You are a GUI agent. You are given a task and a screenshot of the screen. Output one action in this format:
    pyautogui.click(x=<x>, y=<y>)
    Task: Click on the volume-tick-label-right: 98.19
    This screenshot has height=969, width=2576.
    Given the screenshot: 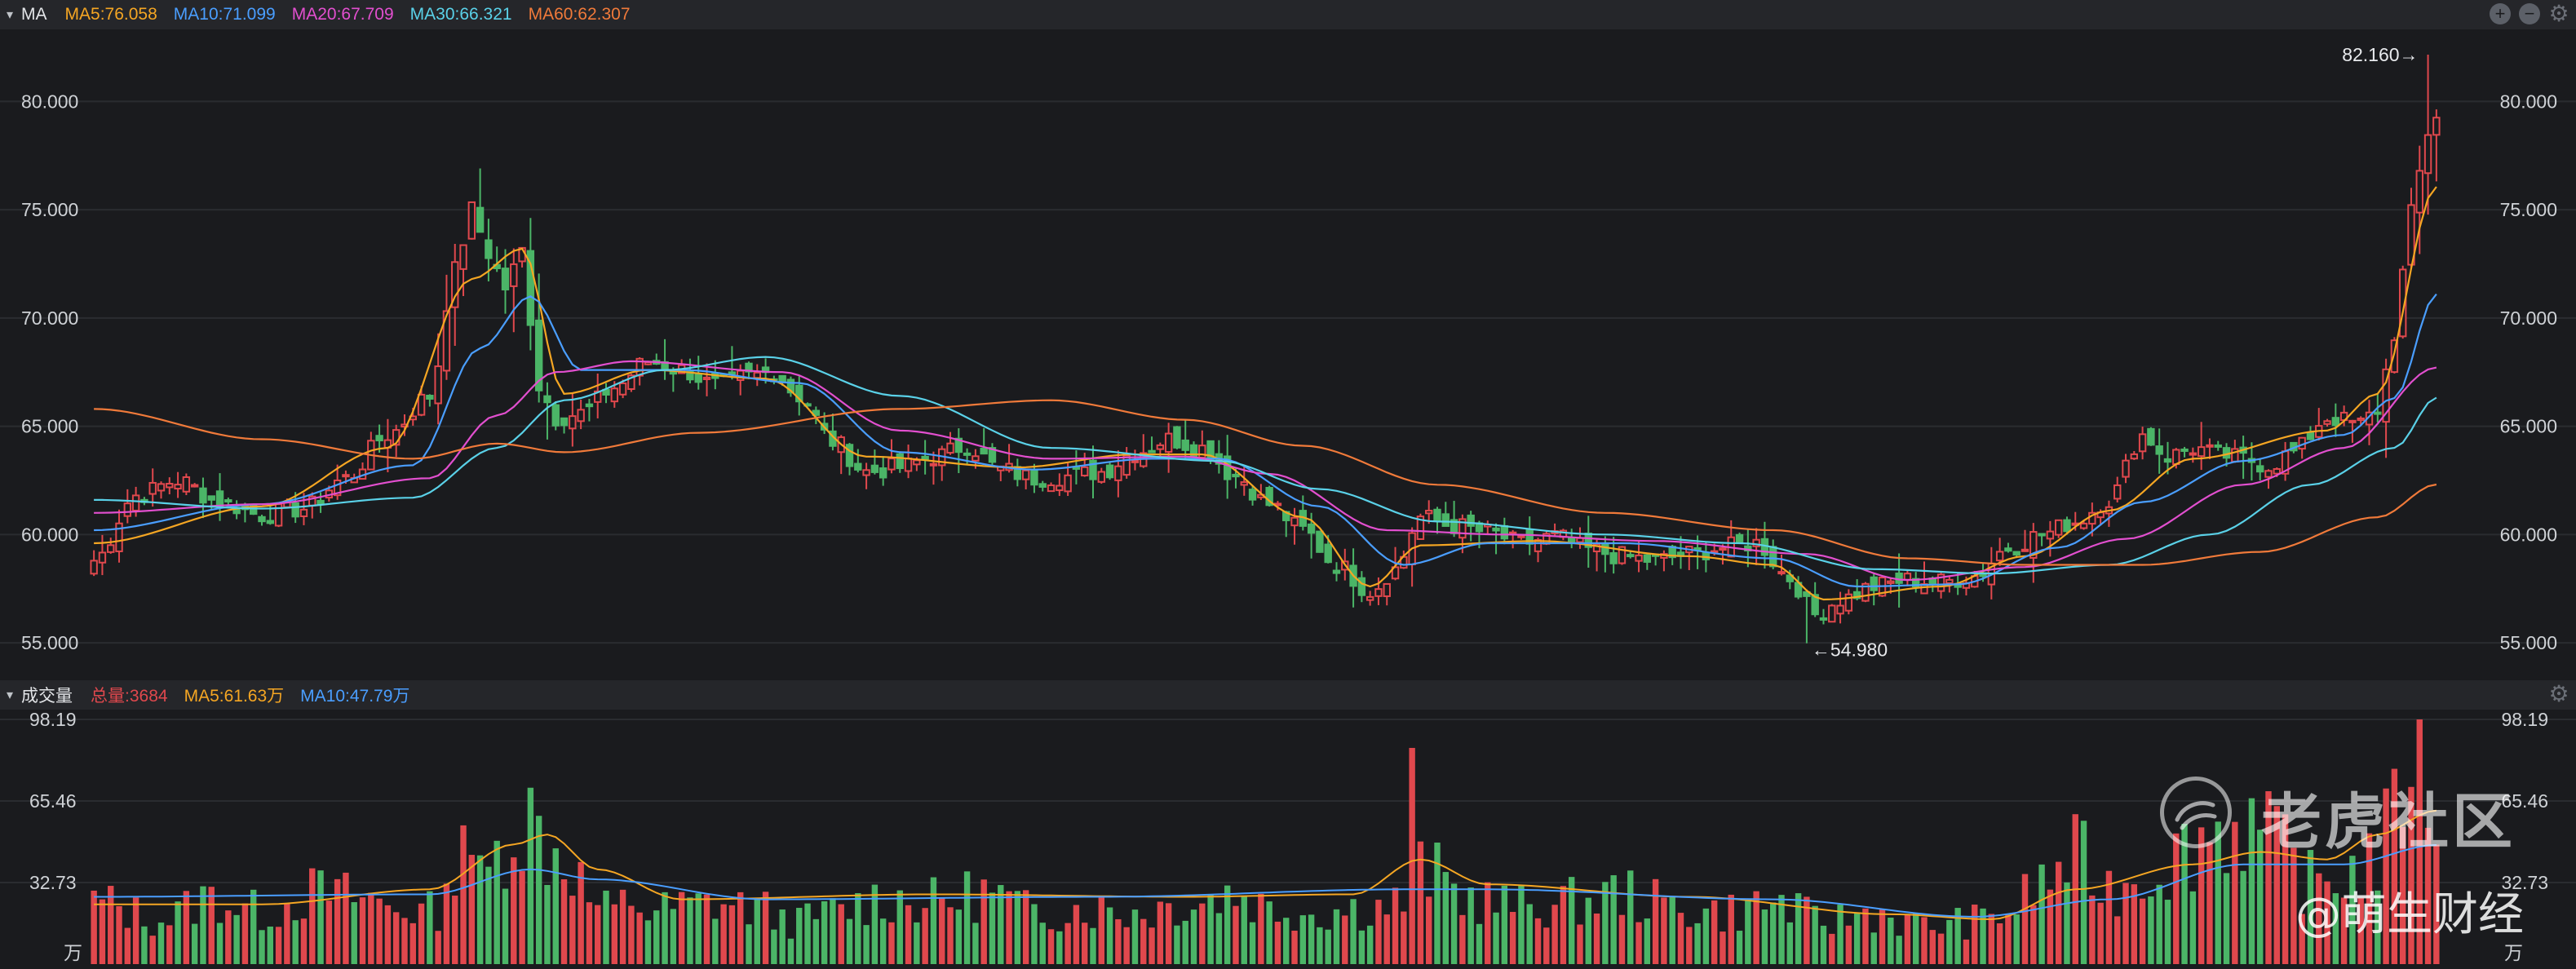 What is the action you would take?
    pyautogui.click(x=2524, y=720)
    